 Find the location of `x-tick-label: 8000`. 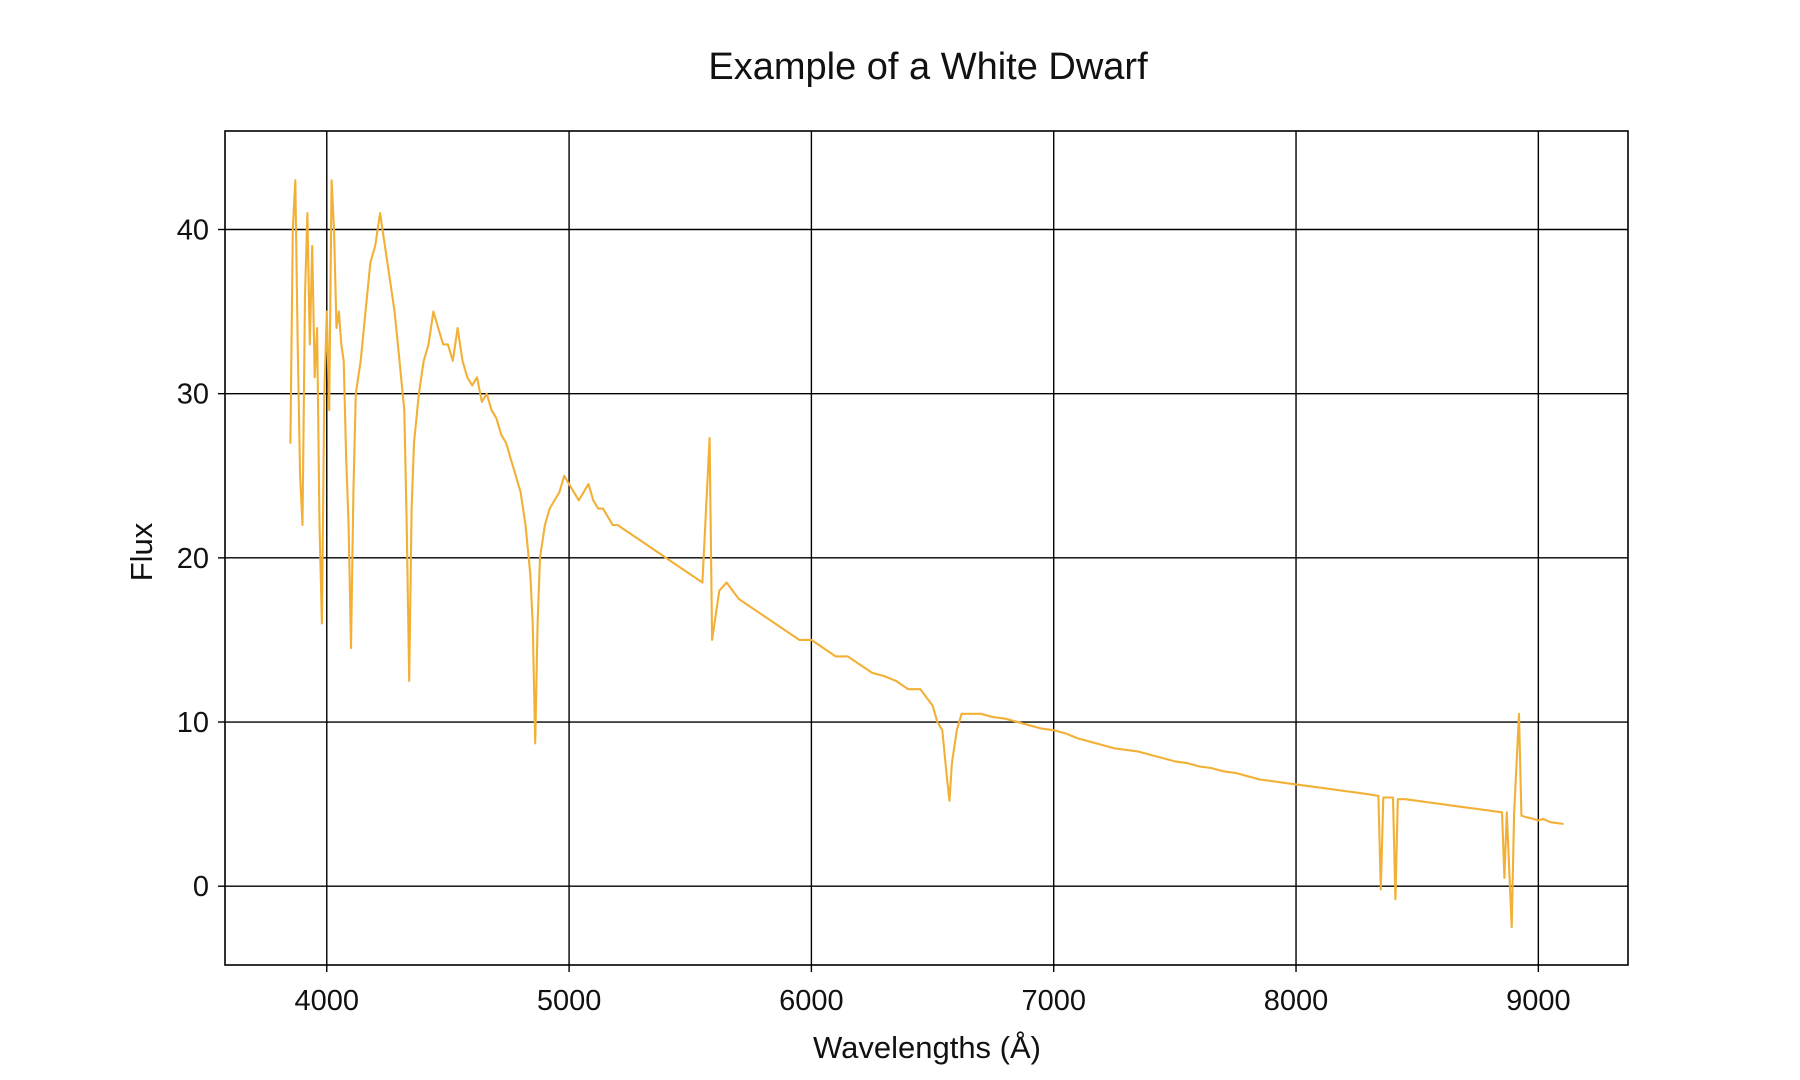

x-tick-label: 8000 is located at coordinates (1296, 1001).